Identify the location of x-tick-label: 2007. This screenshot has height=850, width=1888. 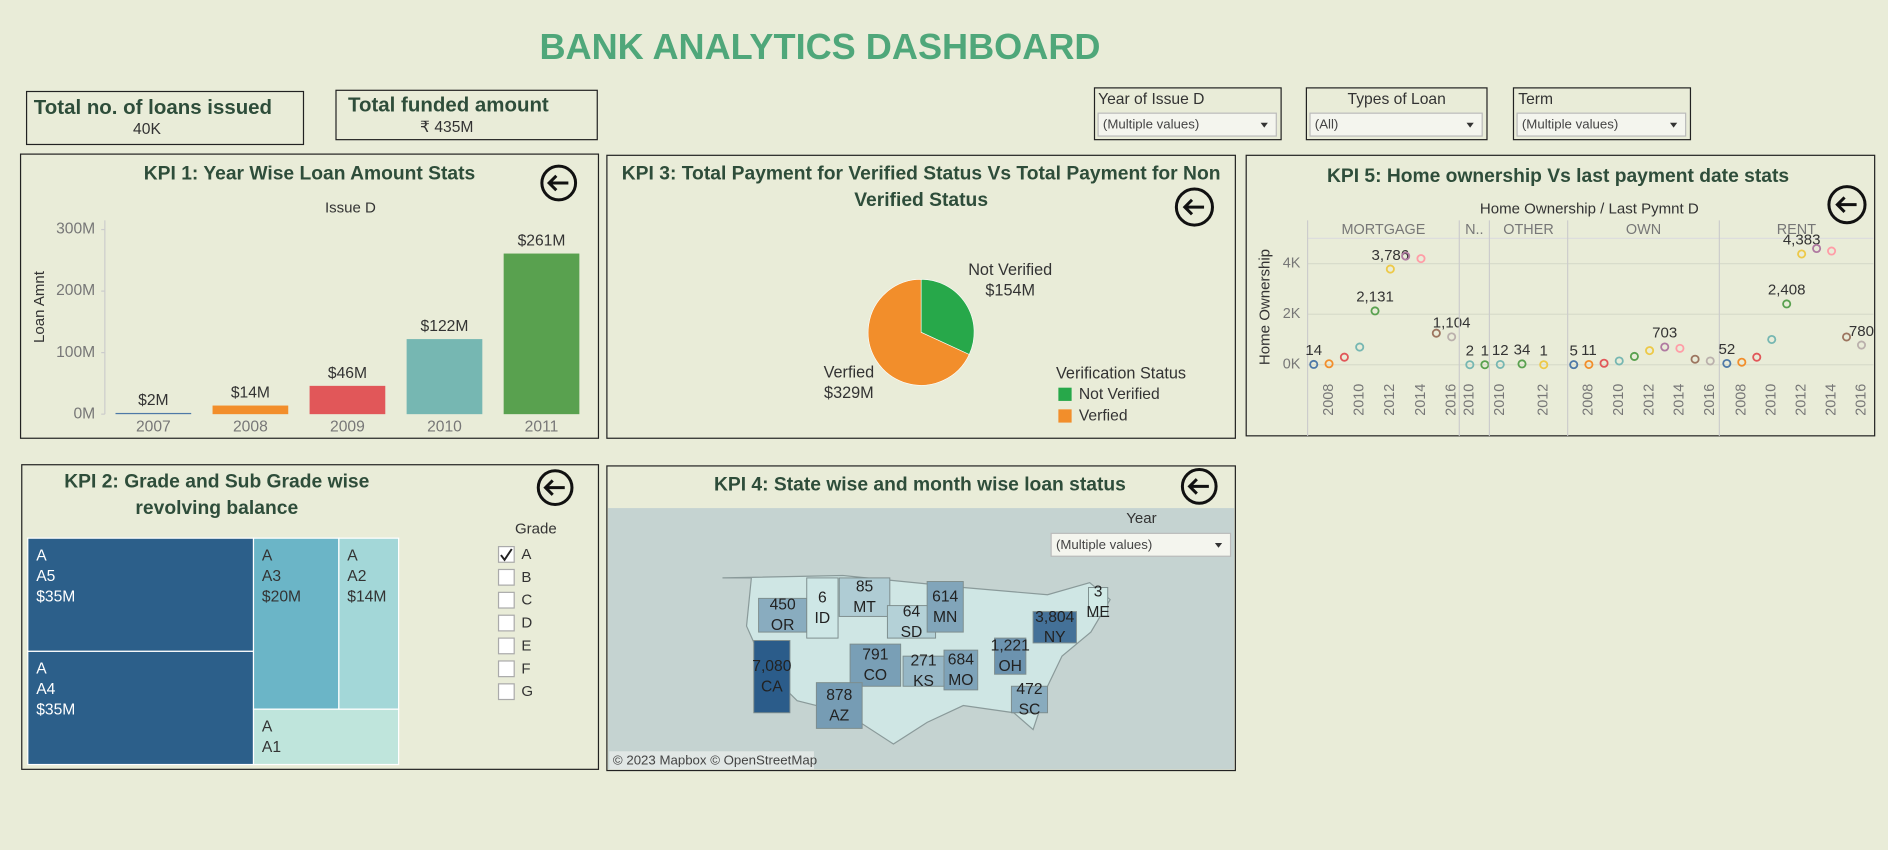
(153, 427).